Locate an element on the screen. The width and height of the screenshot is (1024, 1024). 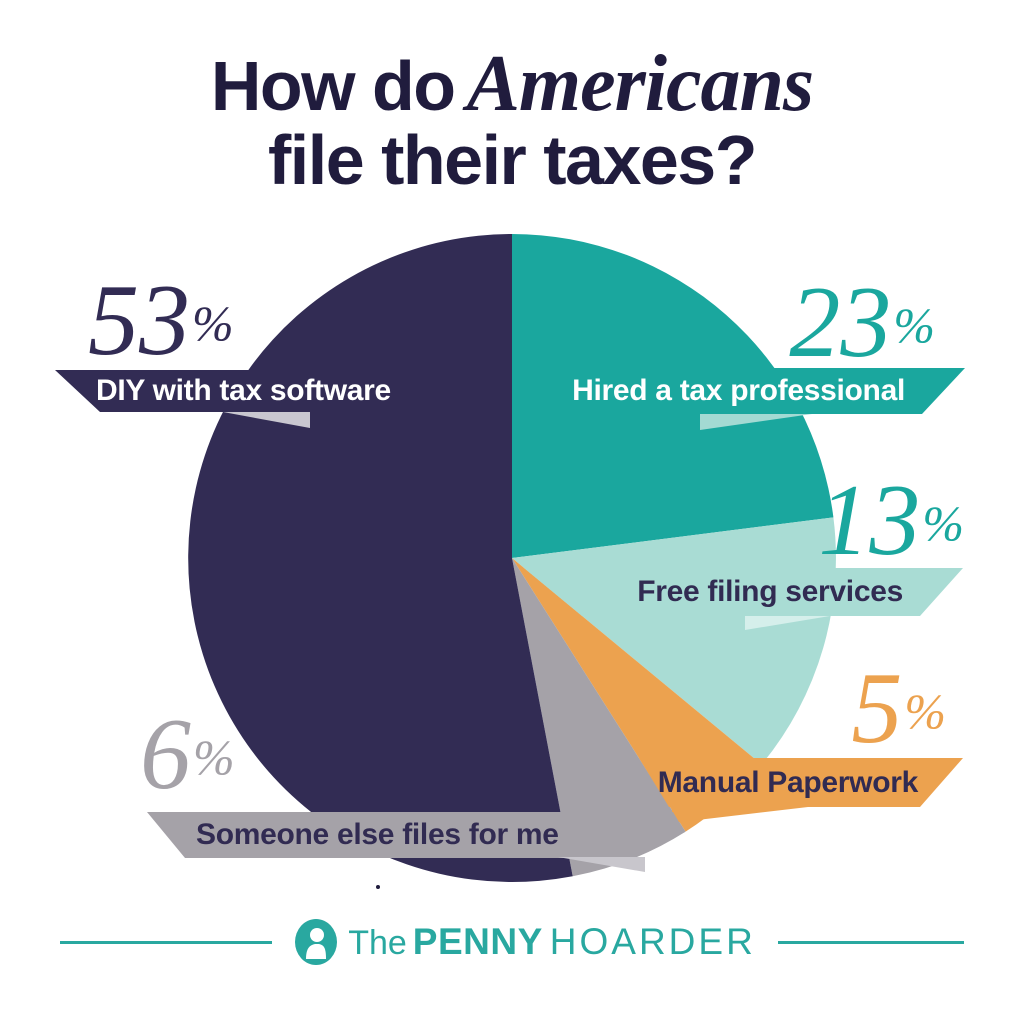
slice-label-manual: Manual Paperwork is located at coordinates (788, 782).